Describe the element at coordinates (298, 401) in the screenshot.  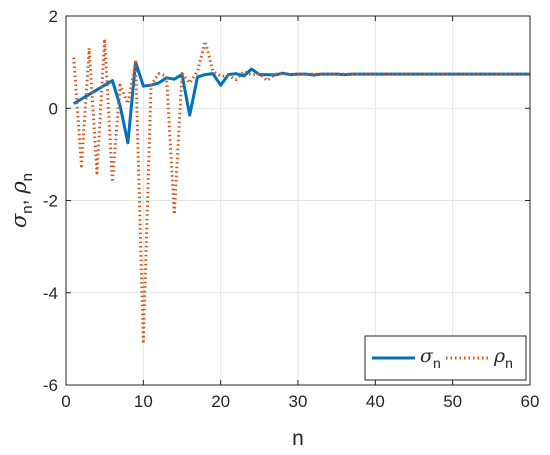
I see `x-tick-label: 30` at that location.